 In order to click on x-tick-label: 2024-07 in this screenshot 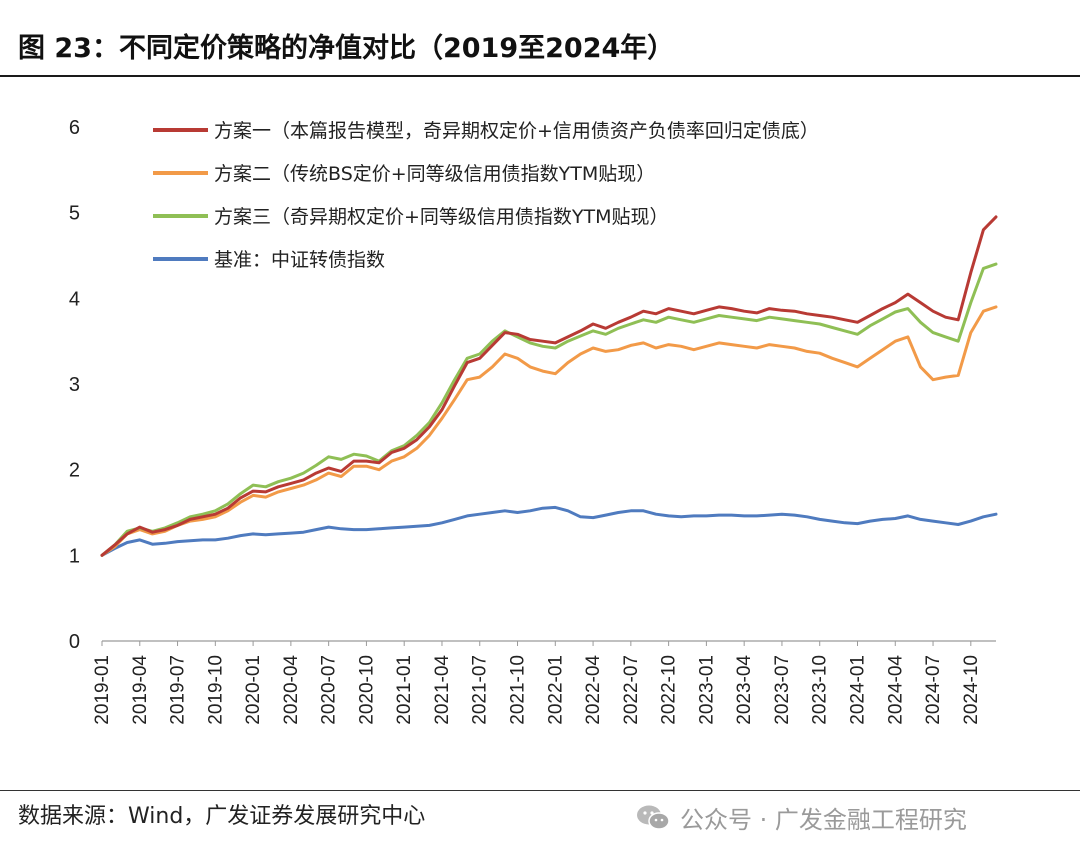, I will do `click(933, 690)`.